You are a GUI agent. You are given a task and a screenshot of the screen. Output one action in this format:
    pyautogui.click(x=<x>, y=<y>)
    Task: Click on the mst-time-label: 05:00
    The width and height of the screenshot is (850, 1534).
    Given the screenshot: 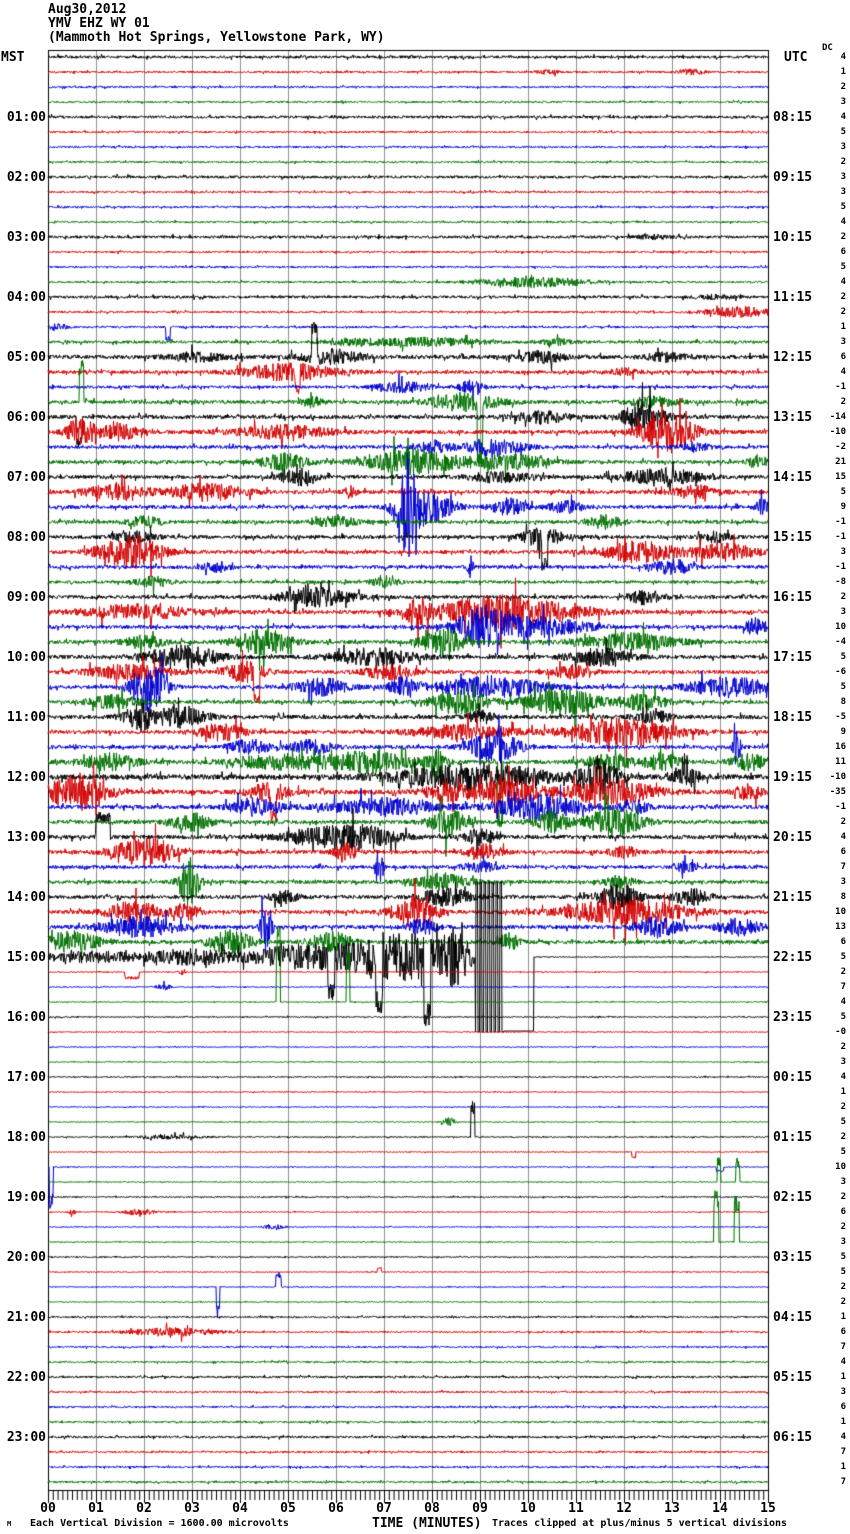 What is the action you would take?
    pyautogui.click(x=26, y=357)
    